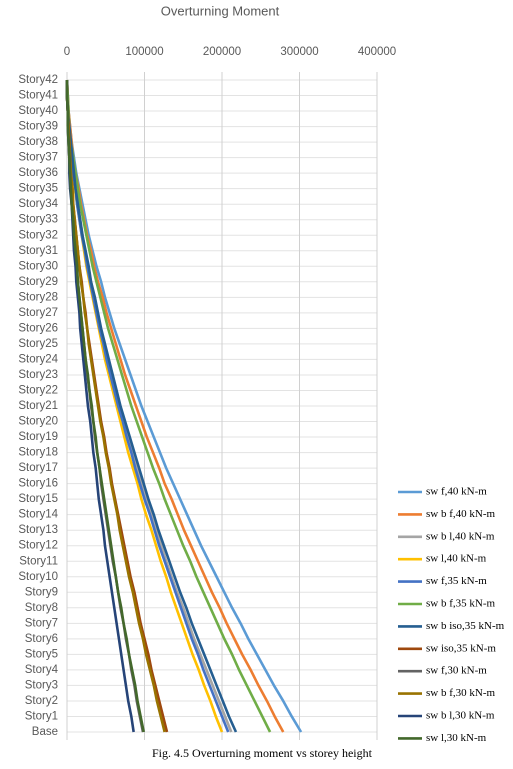  Describe the element at coordinates (38, 96) in the screenshot. I see `y-tick-label: Story41` at that location.